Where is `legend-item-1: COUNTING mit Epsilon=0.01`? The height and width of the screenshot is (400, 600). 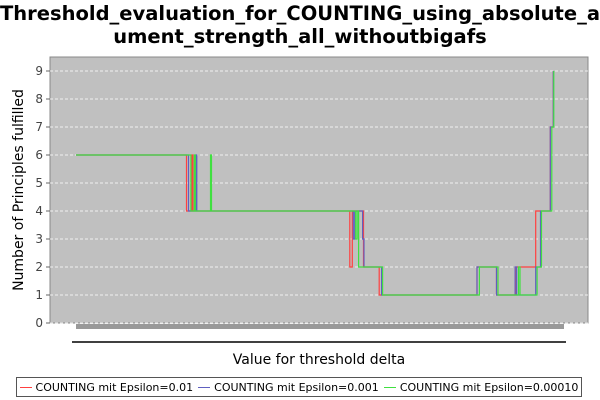
legend-item-1: COUNTING mit Epsilon=0.01 is located at coordinates (106, 387).